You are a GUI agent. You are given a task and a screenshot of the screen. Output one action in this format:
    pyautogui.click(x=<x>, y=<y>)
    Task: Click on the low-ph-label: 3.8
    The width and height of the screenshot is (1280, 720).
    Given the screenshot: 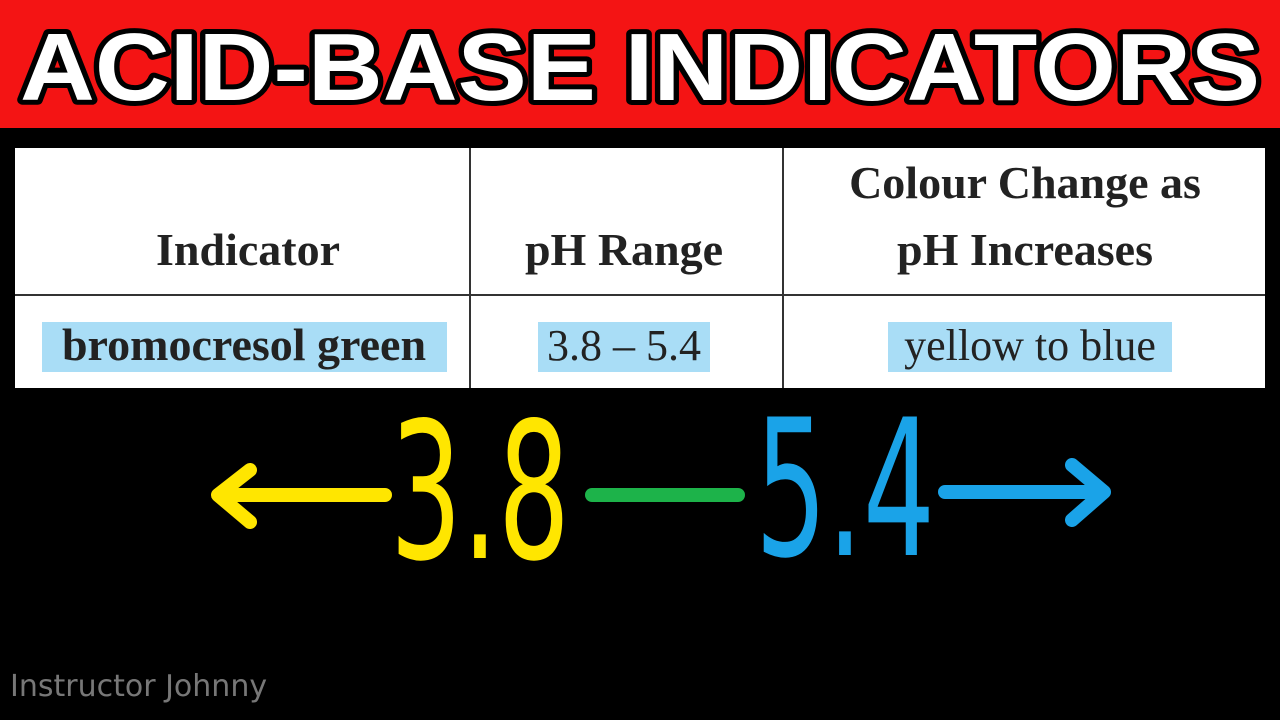 What is the action you would take?
    pyautogui.click(x=480, y=492)
    